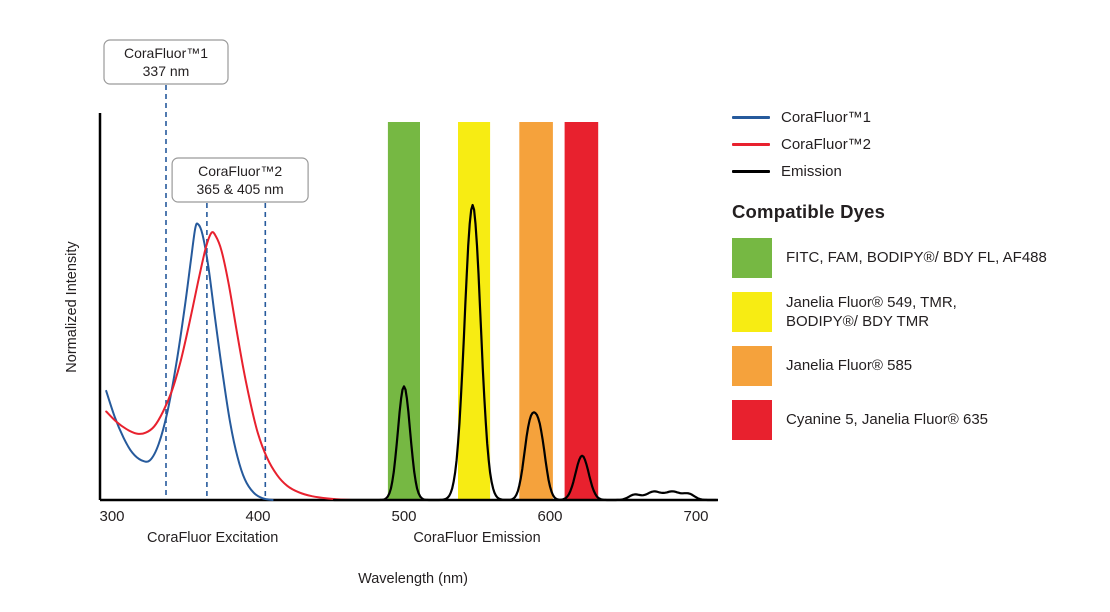  What do you see at coordinates (166, 53) in the screenshot?
I see `callout-title-0: CoraFluor™1` at bounding box center [166, 53].